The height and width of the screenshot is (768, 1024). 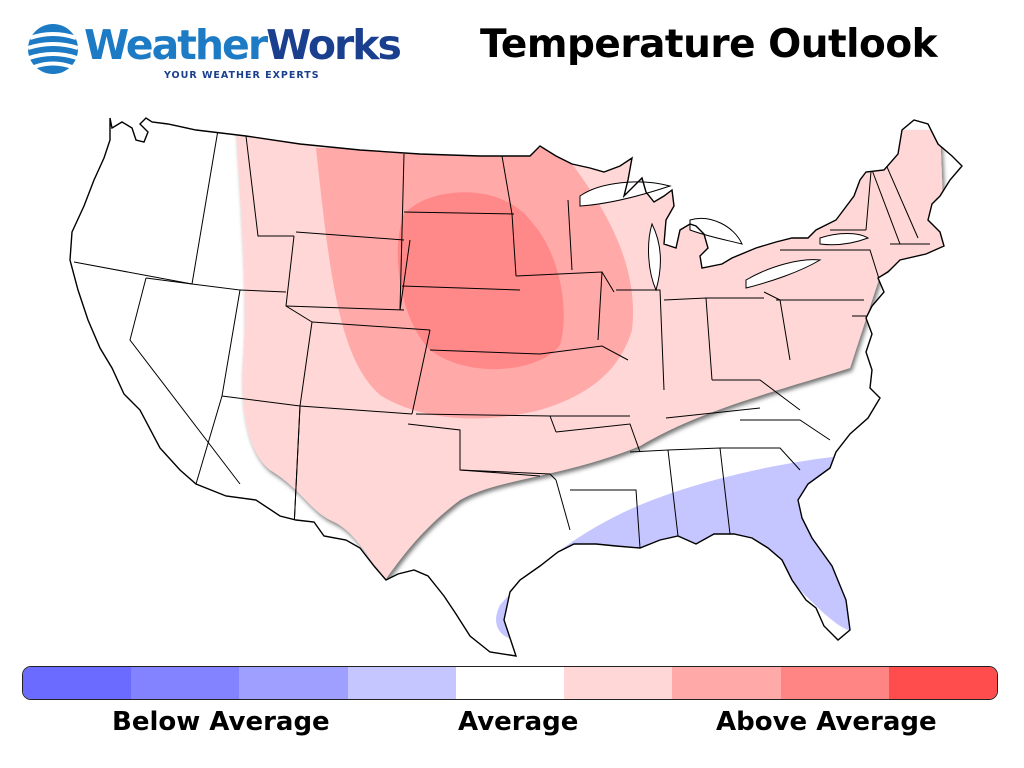 What do you see at coordinates (480, 281) in the screenshot?
I see `above-average-strong-area` at bounding box center [480, 281].